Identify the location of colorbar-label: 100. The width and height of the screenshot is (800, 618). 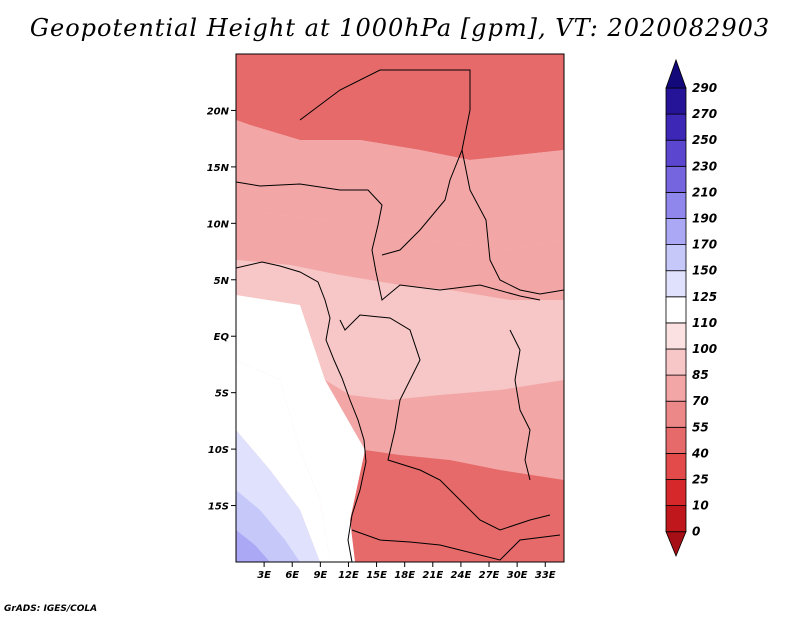
(704, 349).